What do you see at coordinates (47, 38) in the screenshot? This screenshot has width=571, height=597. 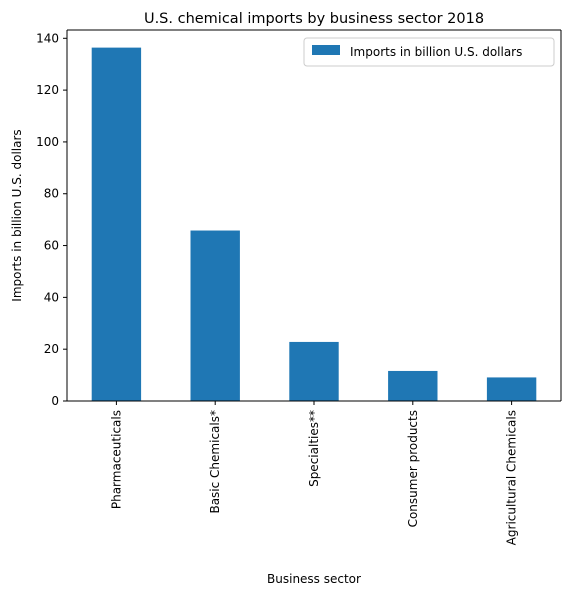 I see `y-tick-label: 140` at bounding box center [47, 38].